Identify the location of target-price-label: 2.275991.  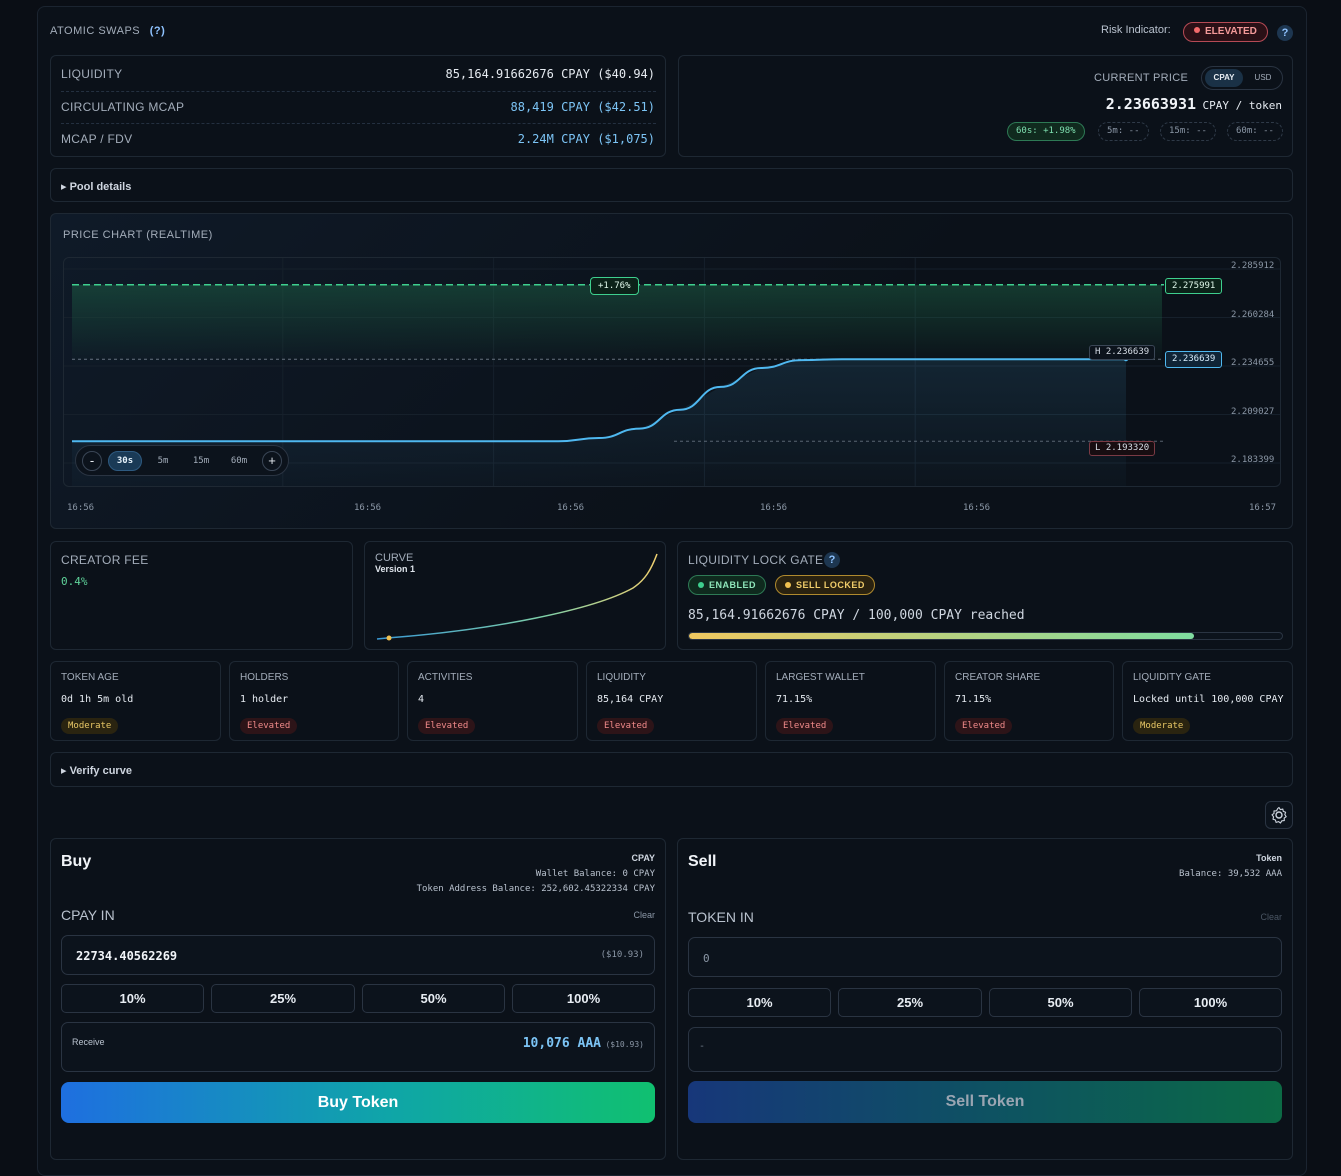
(1194, 286).